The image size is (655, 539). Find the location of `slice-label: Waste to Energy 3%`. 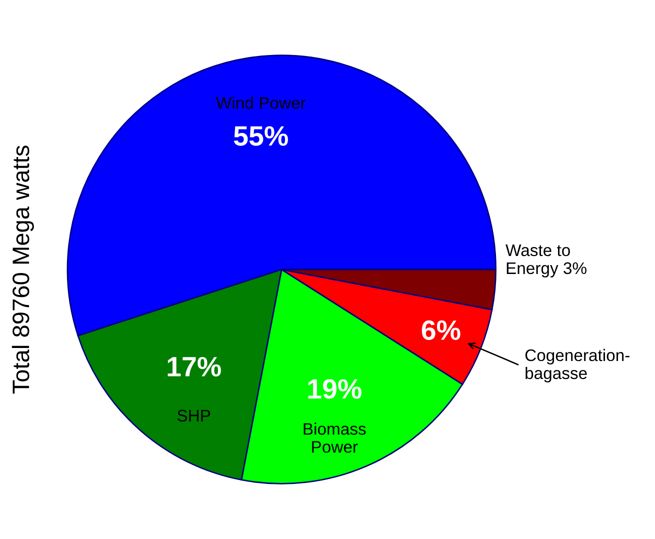

slice-label: Waste to Energy 3% is located at coordinates (546, 261).